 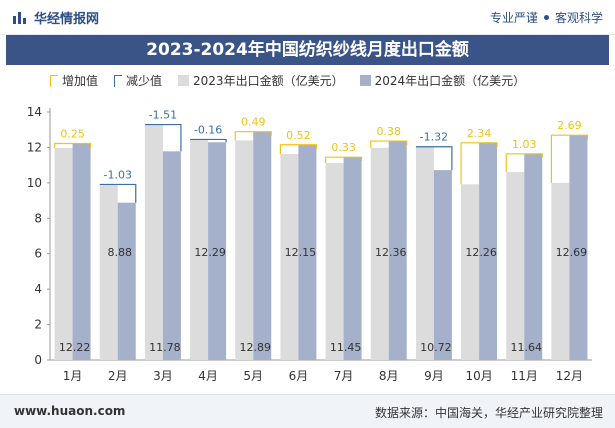 What do you see at coordinates (389, 131) in the screenshot?
I see `change-label: 0.38` at bounding box center [389, 131].